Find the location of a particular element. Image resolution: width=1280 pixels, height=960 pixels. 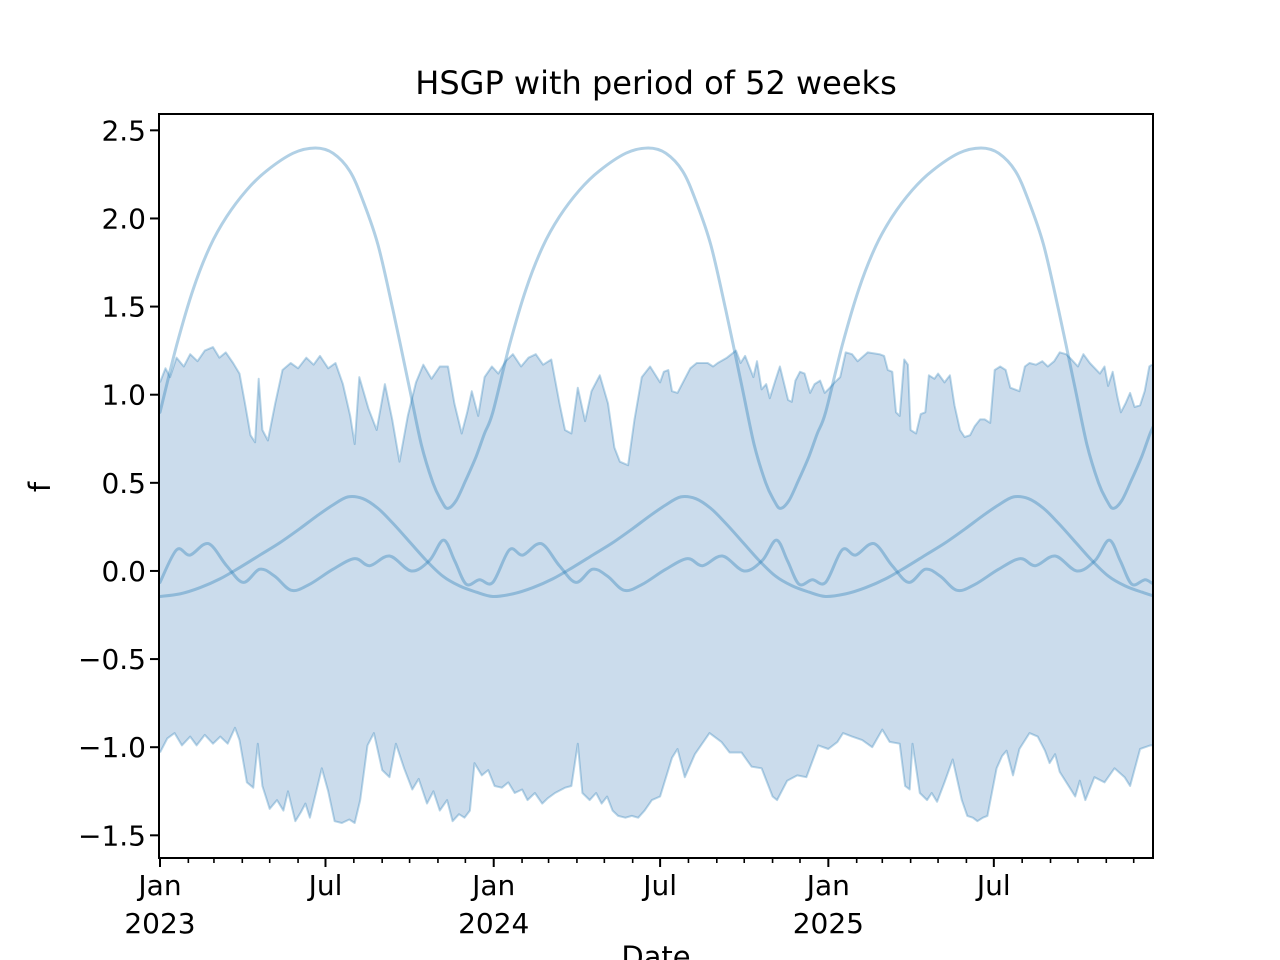

x-tick-label-year: 2024 is located at coordinates (493, 923).